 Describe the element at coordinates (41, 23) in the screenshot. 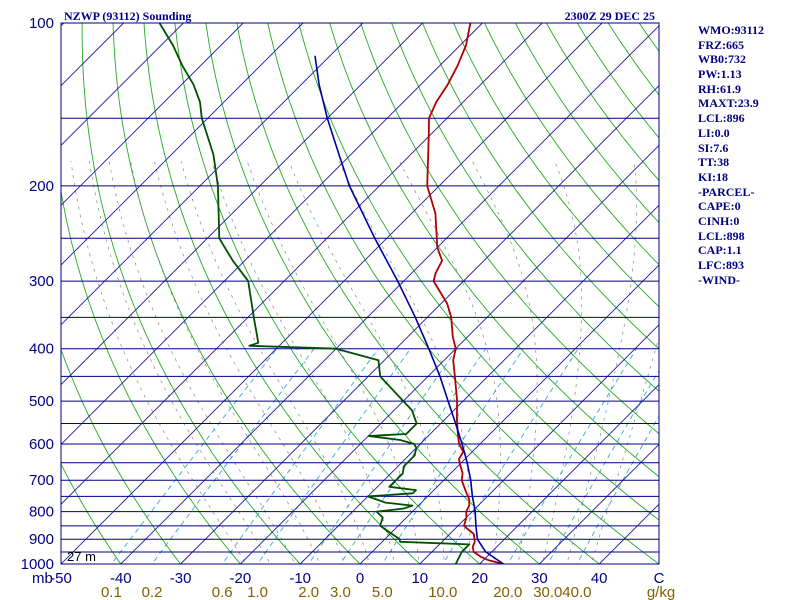

I see `pressure-tick-label: 100` at that location.